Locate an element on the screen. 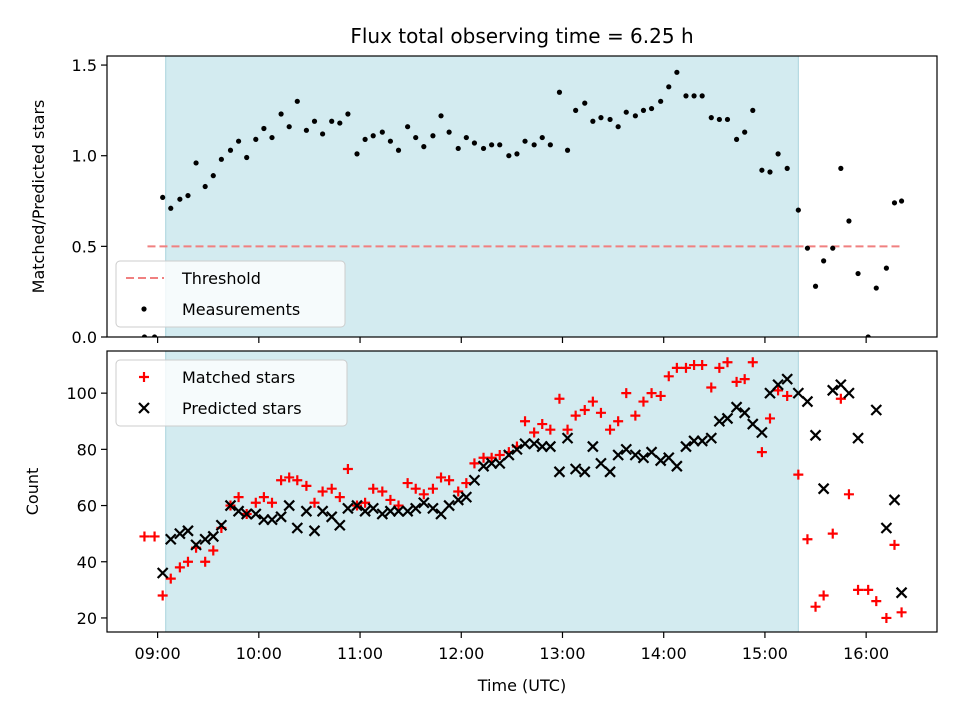 The height and width of the screenshot is (720, 960). y-tick-label: 1.5 is located at coordinates (84, 65).